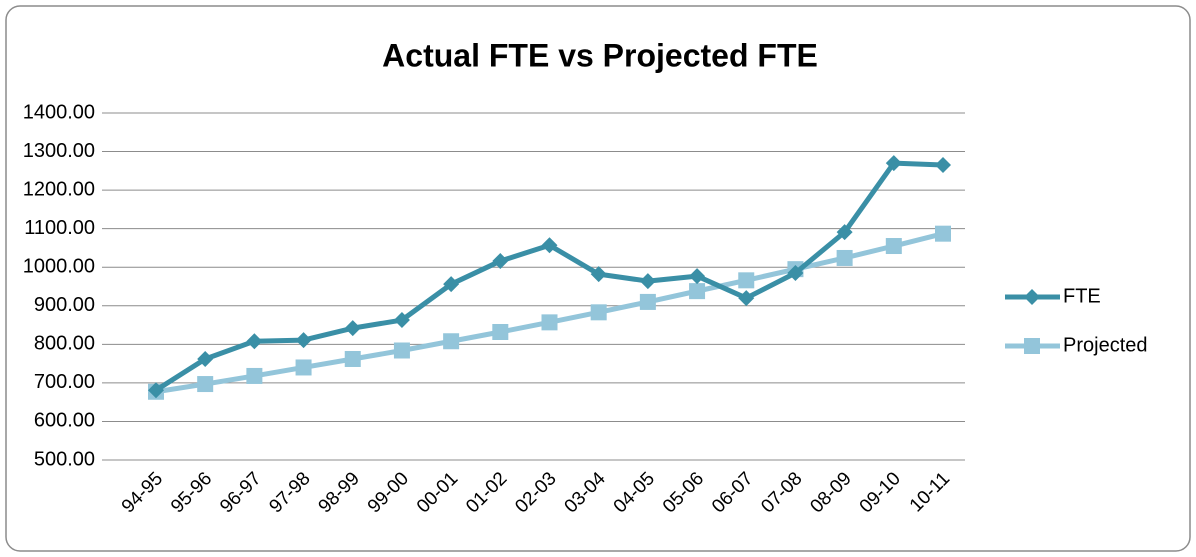 The height and width of the screenshot is (557, 1196). Describe the element at coordinates (600, 55) in the screenshot. I see `chart-title: Actual FTE vs Projected FTE` at that location.